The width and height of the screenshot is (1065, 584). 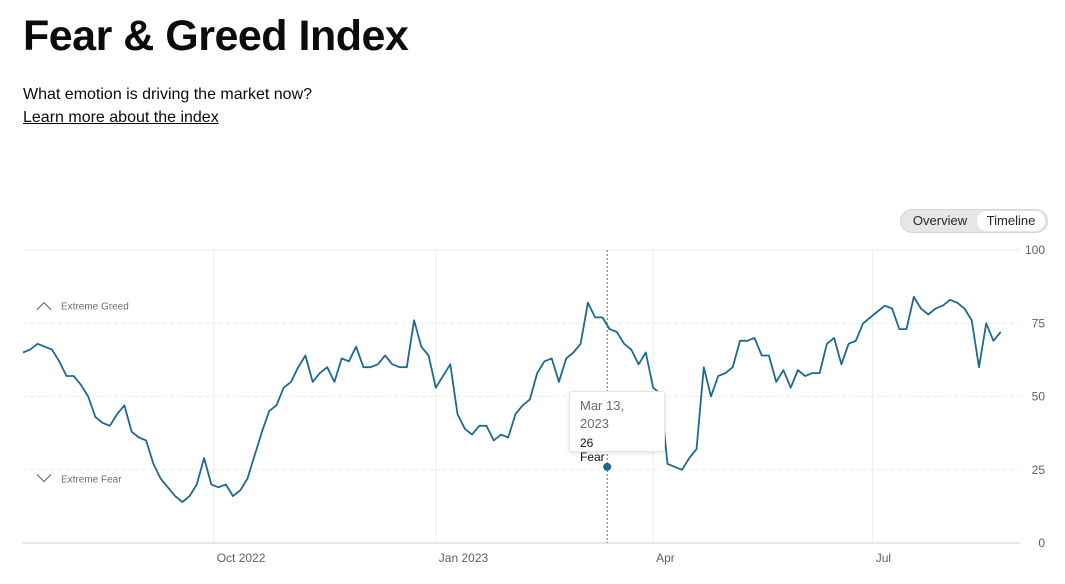 What do you see at coordinates (95, 307) in the screenshot?
I see `zone-label: Extreme Greed` at bounding box center [95, 307].